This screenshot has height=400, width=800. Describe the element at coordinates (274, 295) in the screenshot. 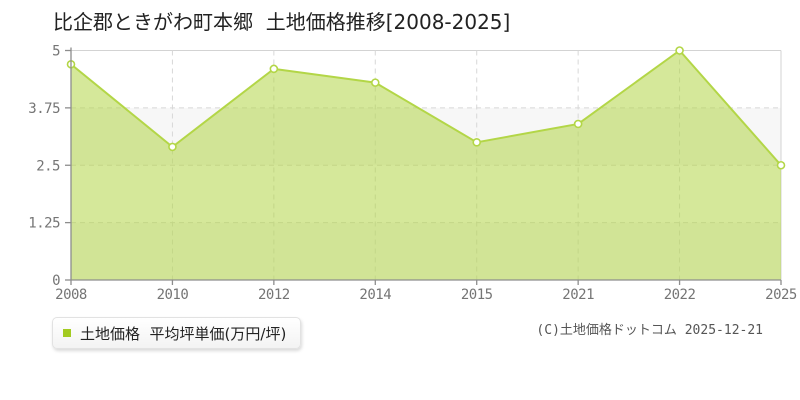

I see `x-tick-label-2012: 2012` at that location.